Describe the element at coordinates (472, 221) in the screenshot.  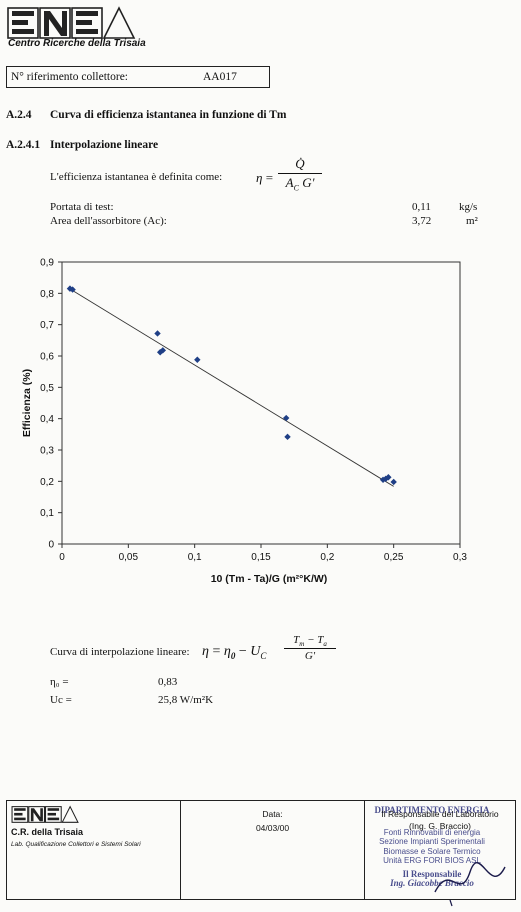
I see `param-area-unit: m²` at that location.